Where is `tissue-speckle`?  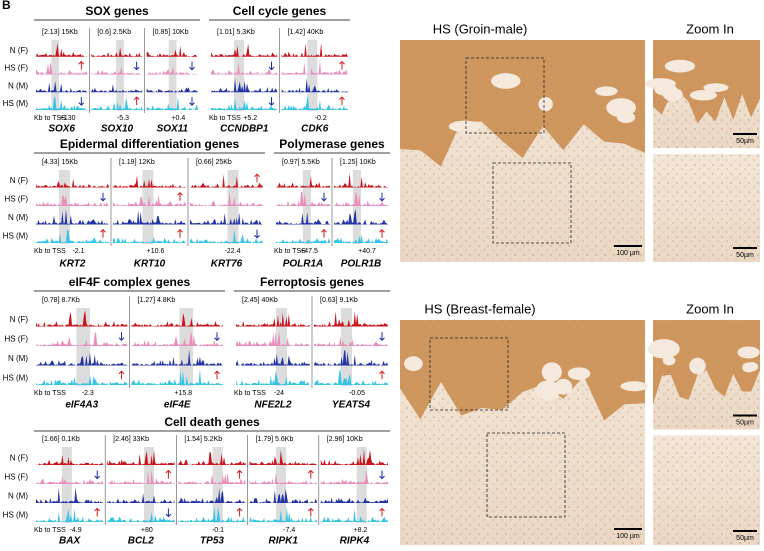 tissue-speckle is located at coordinates (706, 208).